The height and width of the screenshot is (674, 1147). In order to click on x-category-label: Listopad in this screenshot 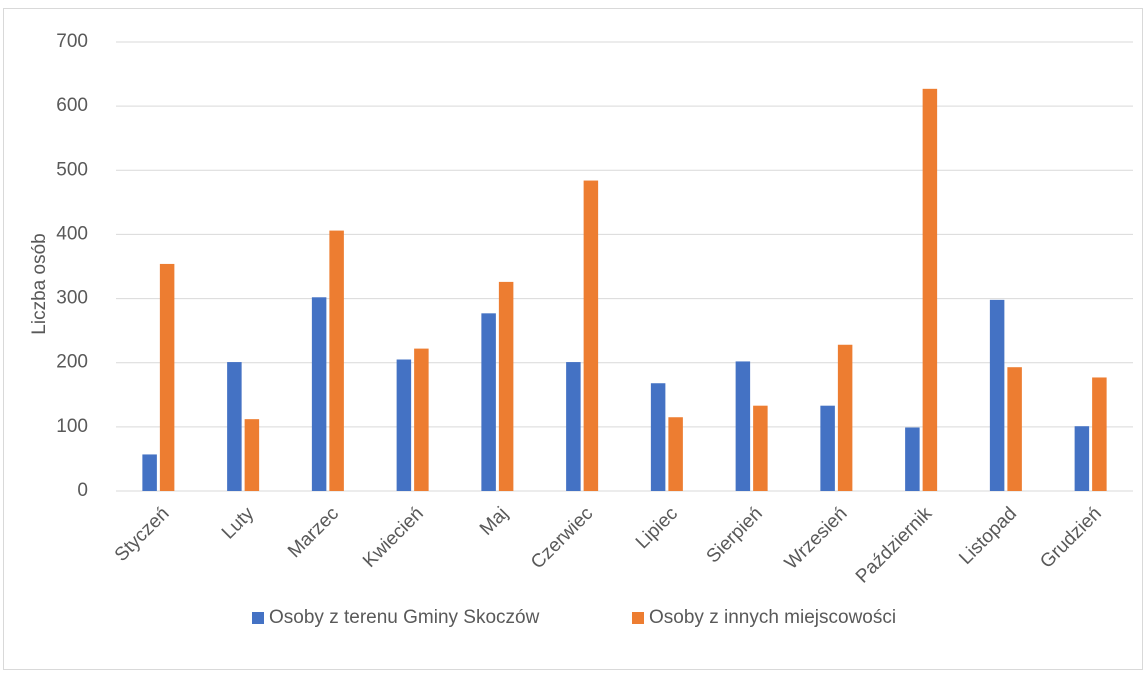, I will do `click(988, 536)`.